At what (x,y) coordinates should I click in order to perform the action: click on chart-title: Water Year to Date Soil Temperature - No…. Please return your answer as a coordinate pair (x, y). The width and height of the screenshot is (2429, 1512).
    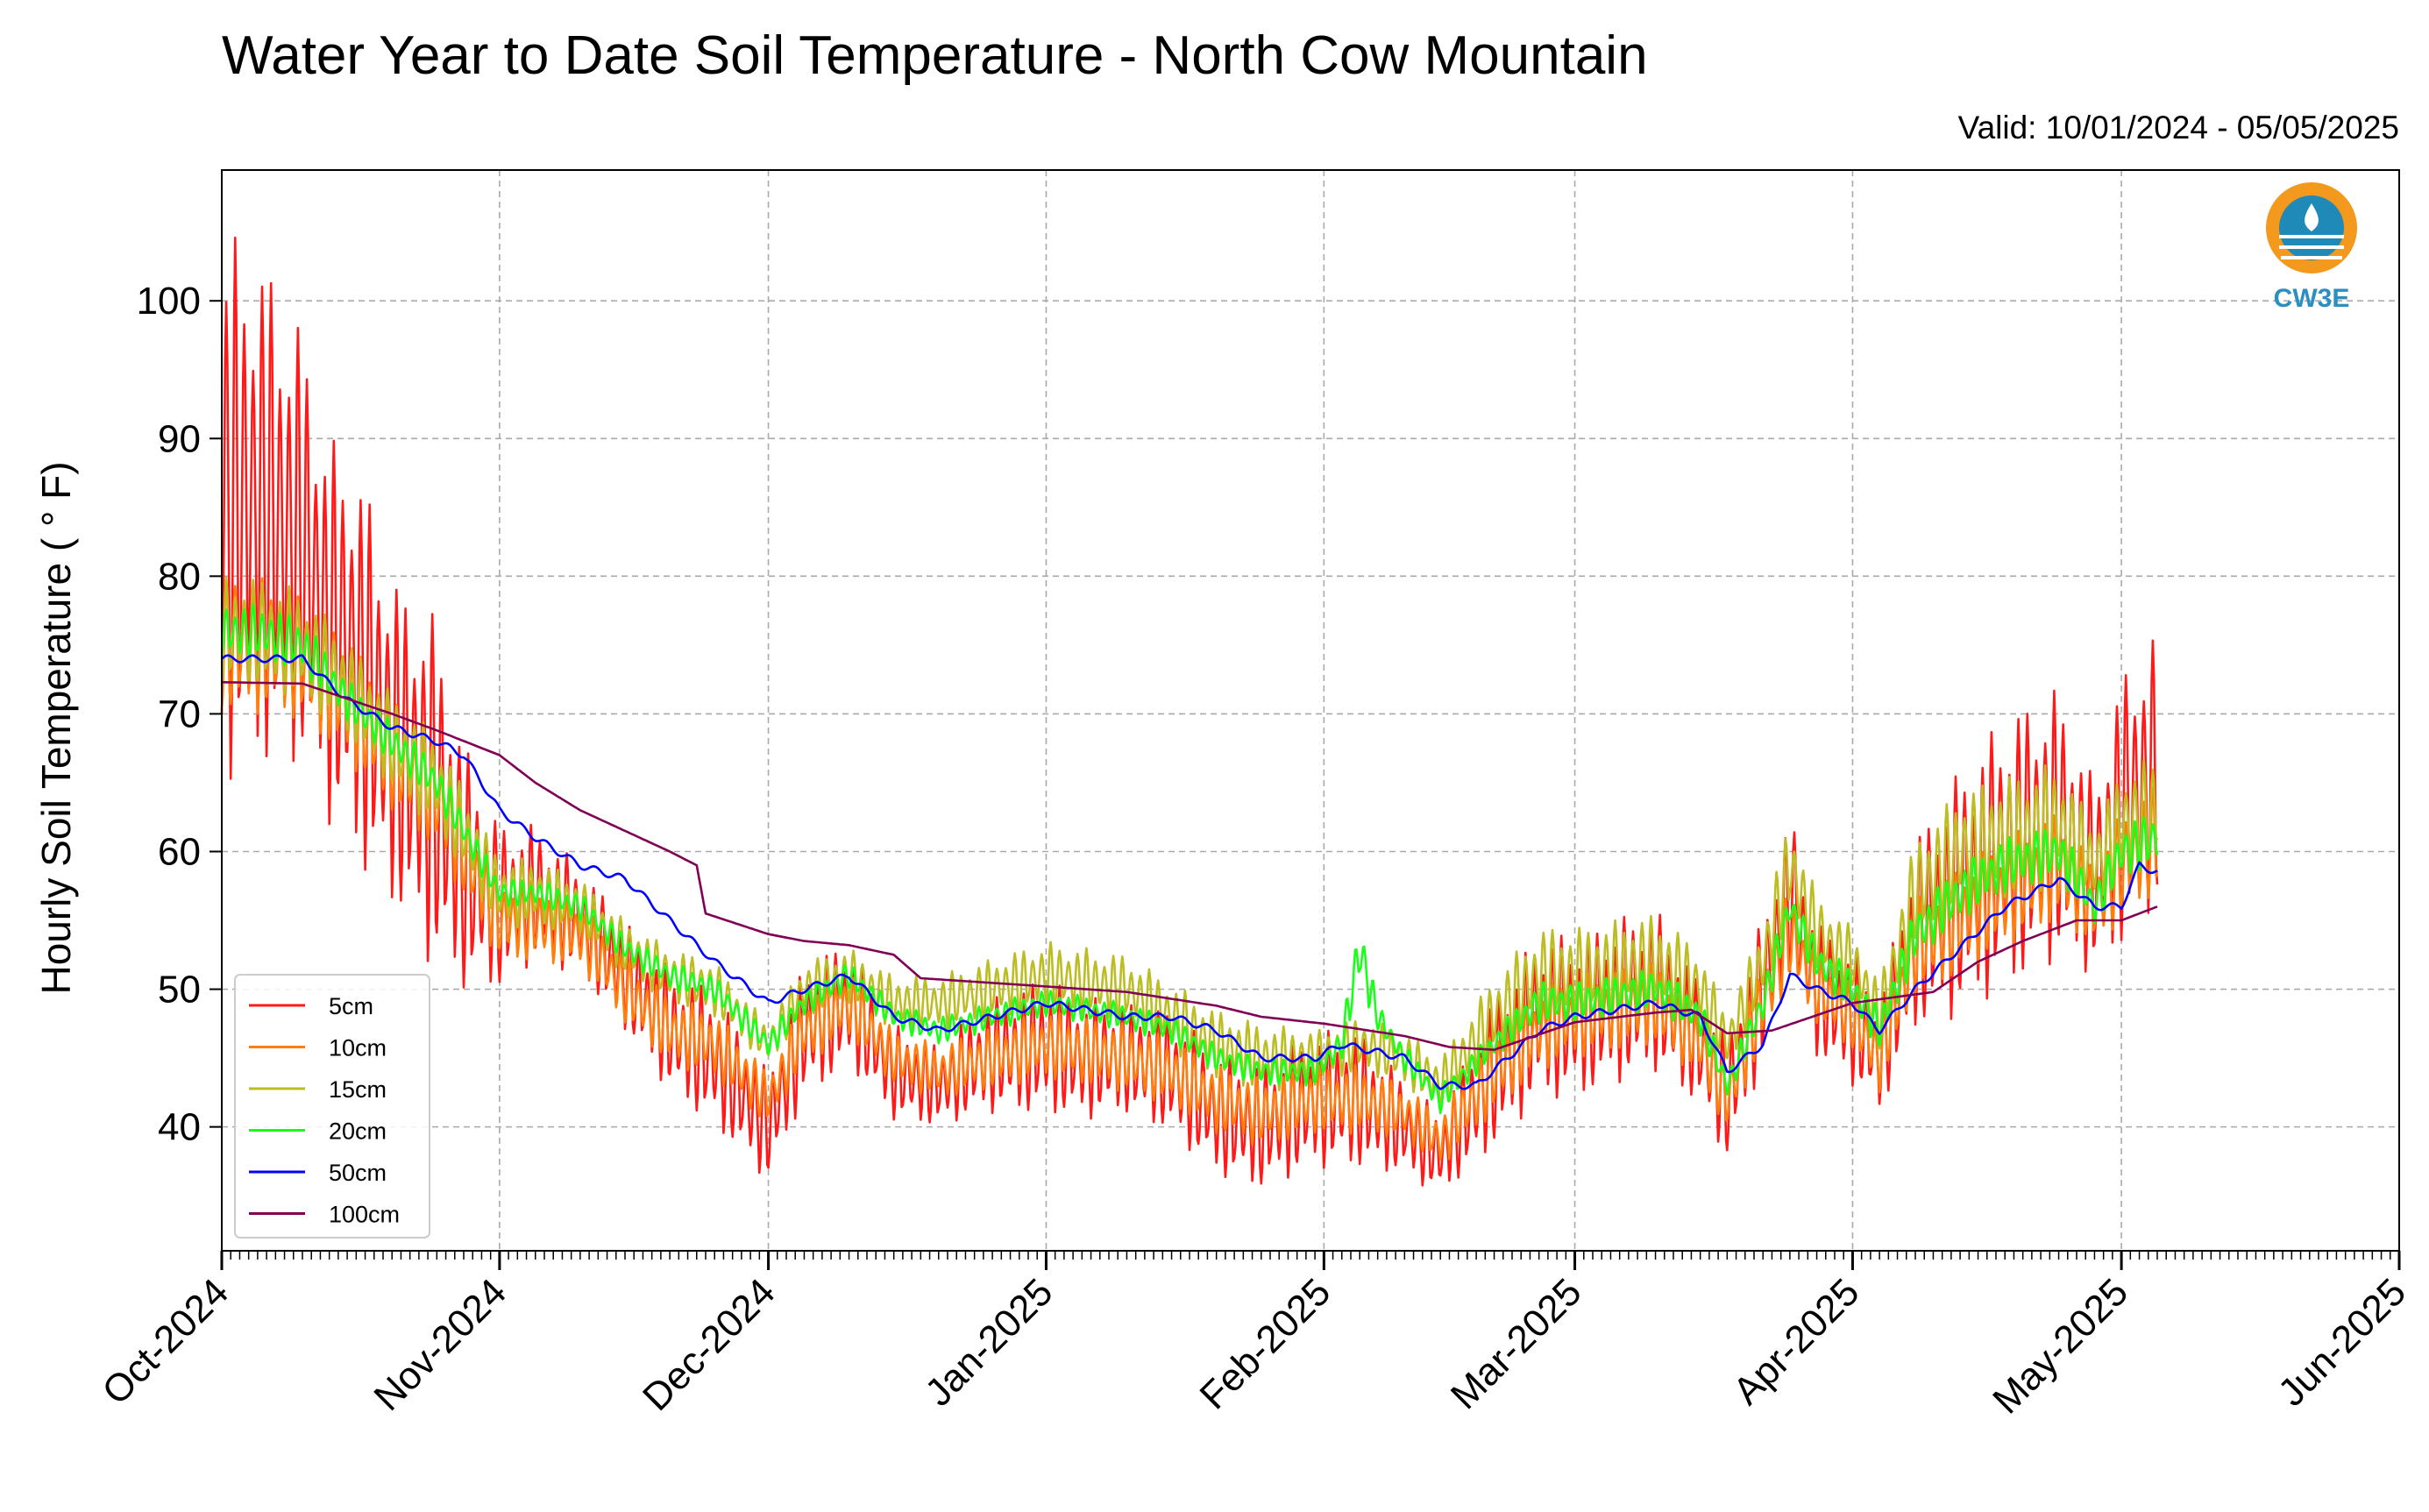
    Looking at the image, I should click on (935, 55).